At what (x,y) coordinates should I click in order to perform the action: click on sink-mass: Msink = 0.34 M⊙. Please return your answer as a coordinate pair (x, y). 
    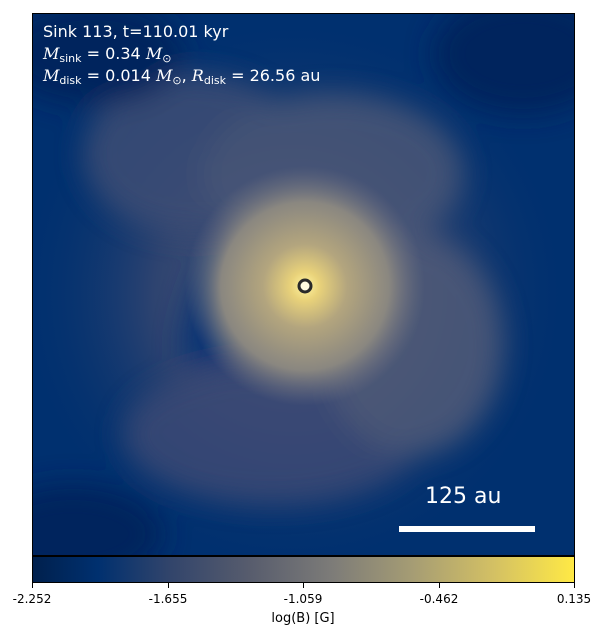
    Looking at the image, I should click on (107, 54).